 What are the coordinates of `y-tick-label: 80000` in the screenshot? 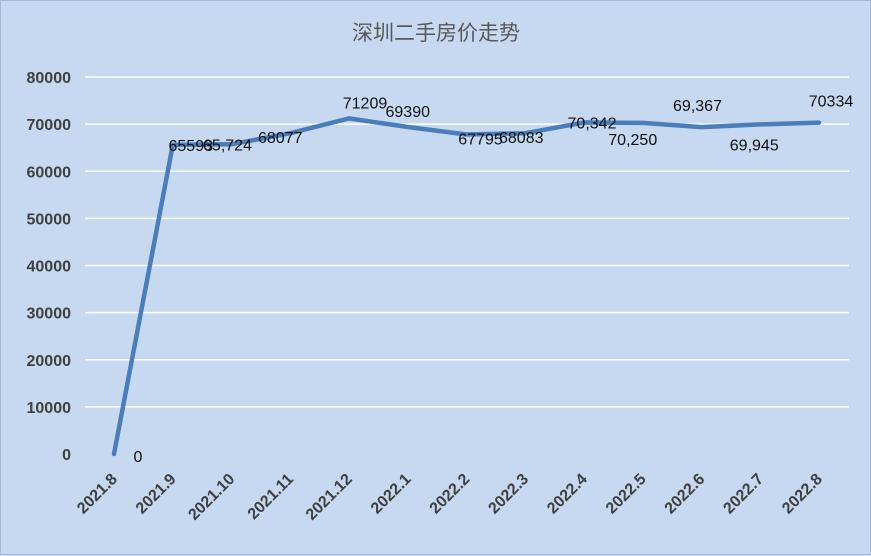 It's located at (49, 78).